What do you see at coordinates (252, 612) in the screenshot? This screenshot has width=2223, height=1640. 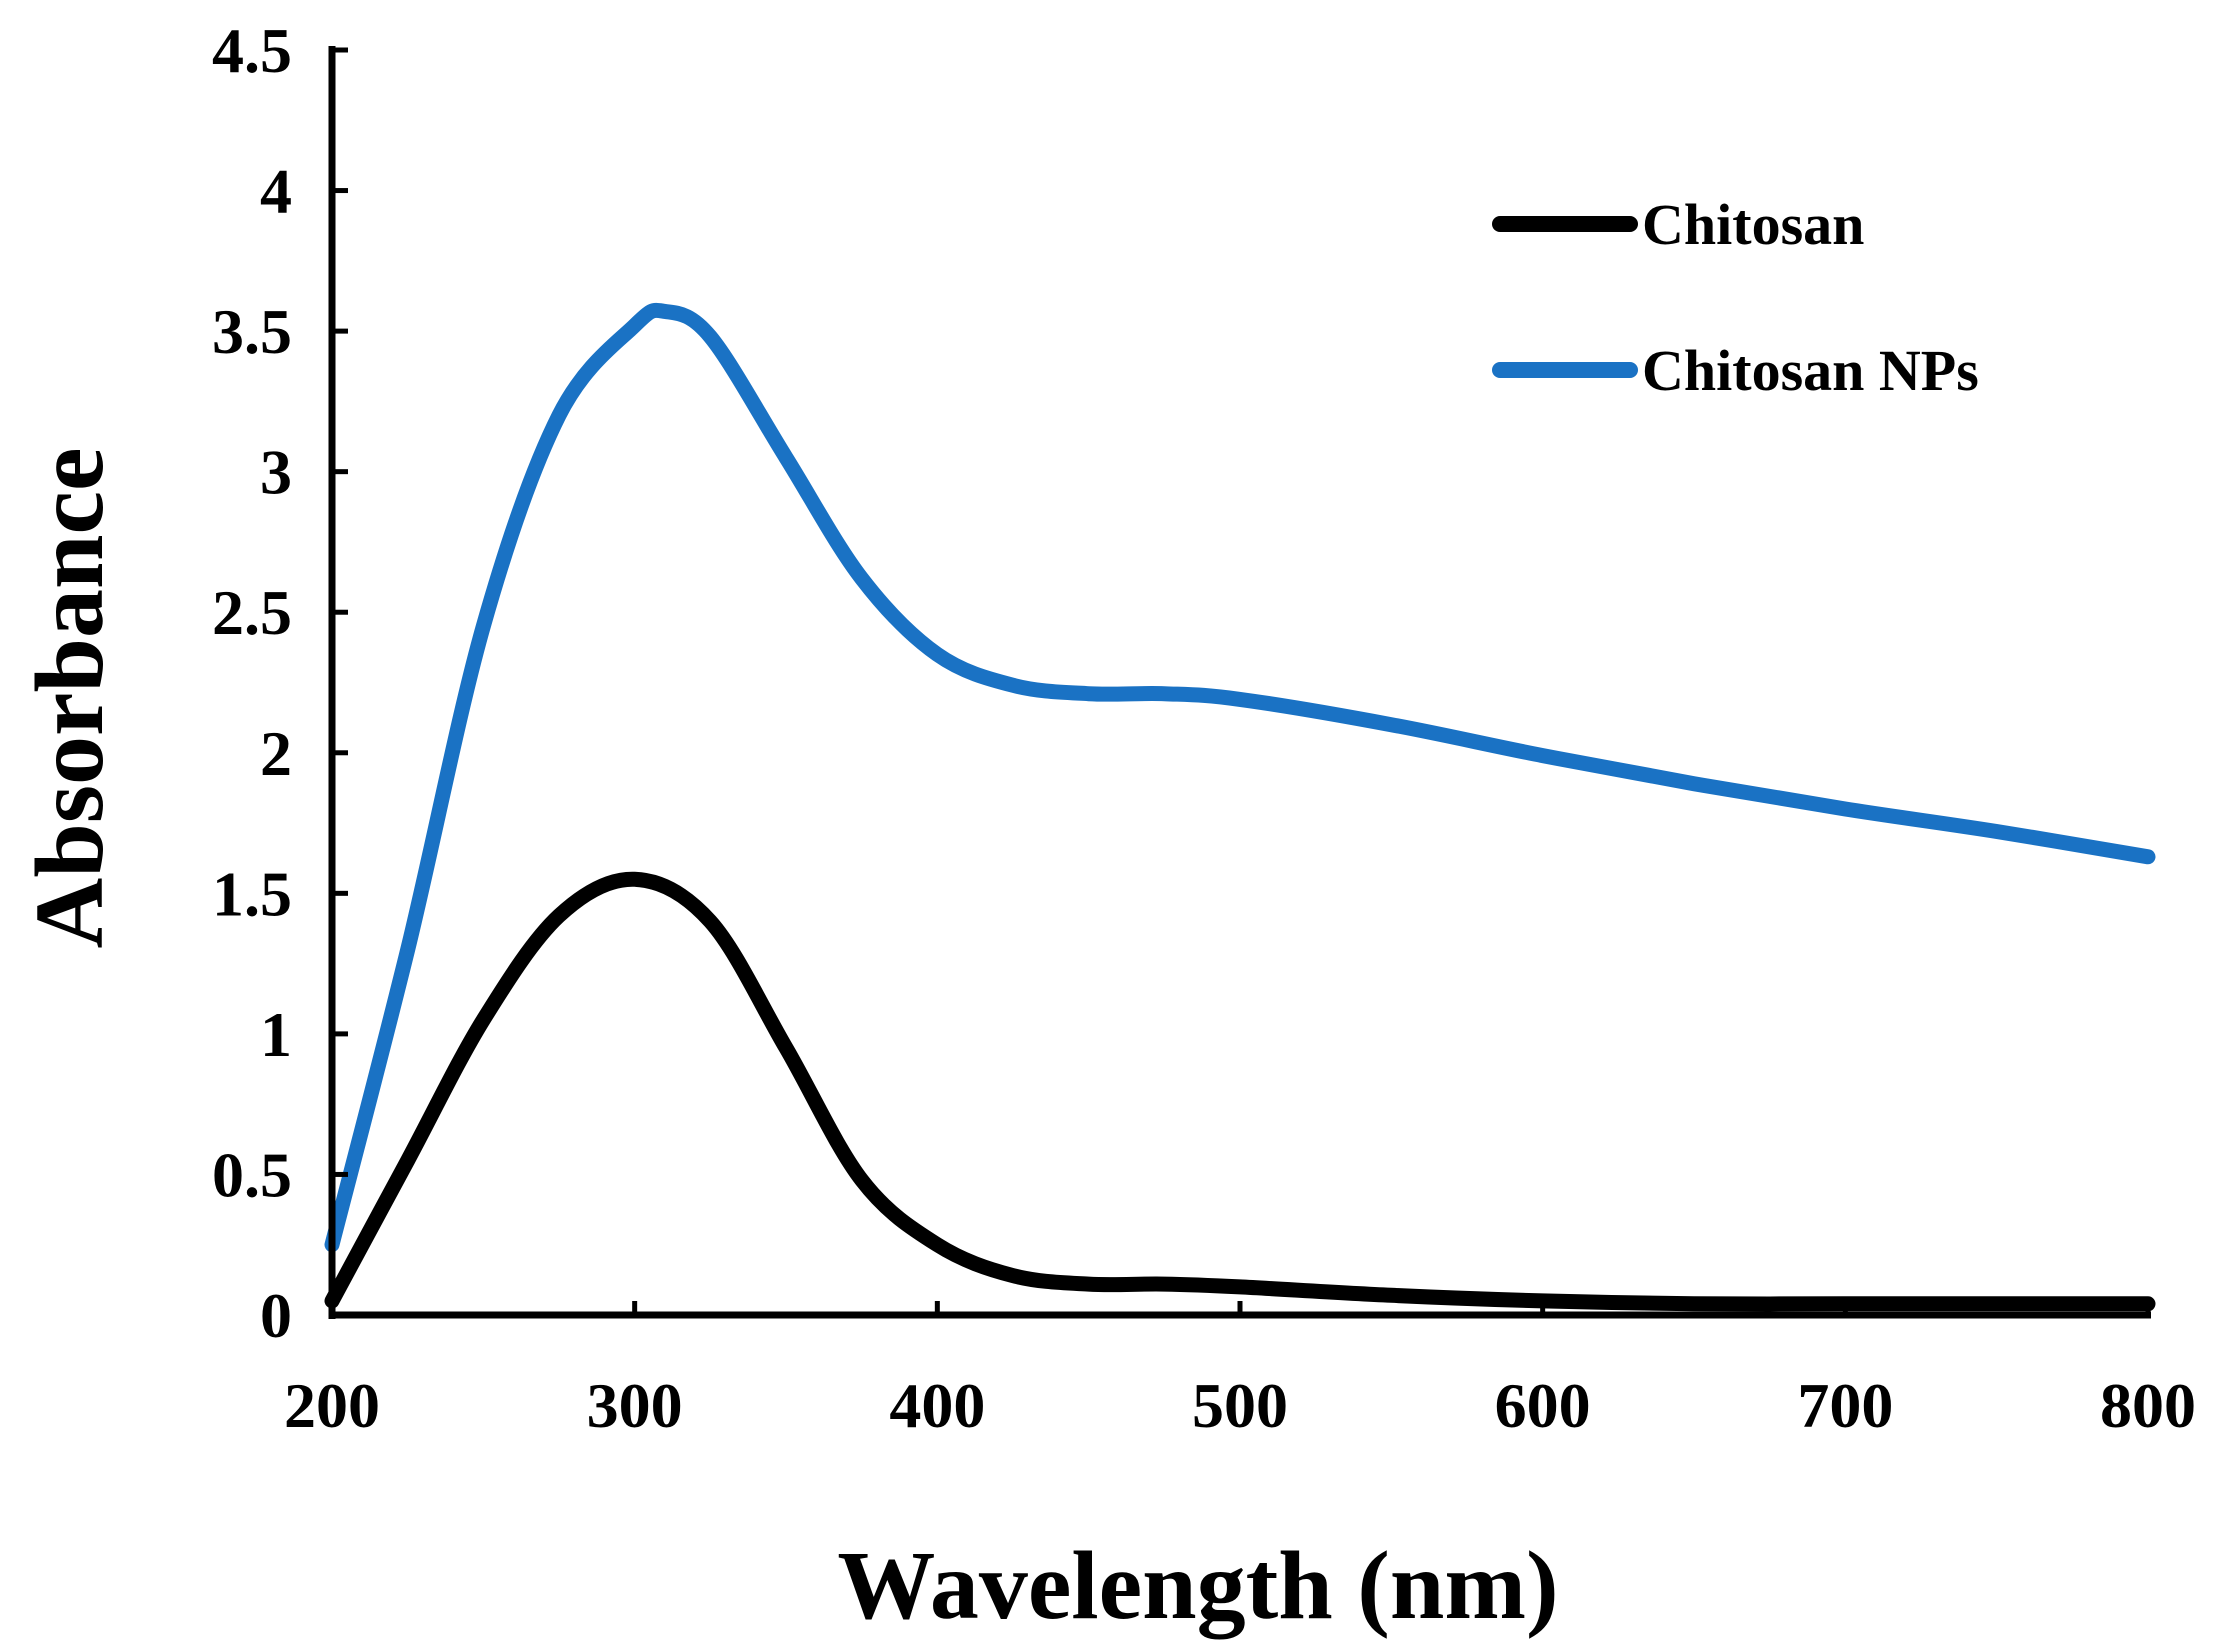 I see `y-tick-label: 2.5` at bounding box center [252, 612].